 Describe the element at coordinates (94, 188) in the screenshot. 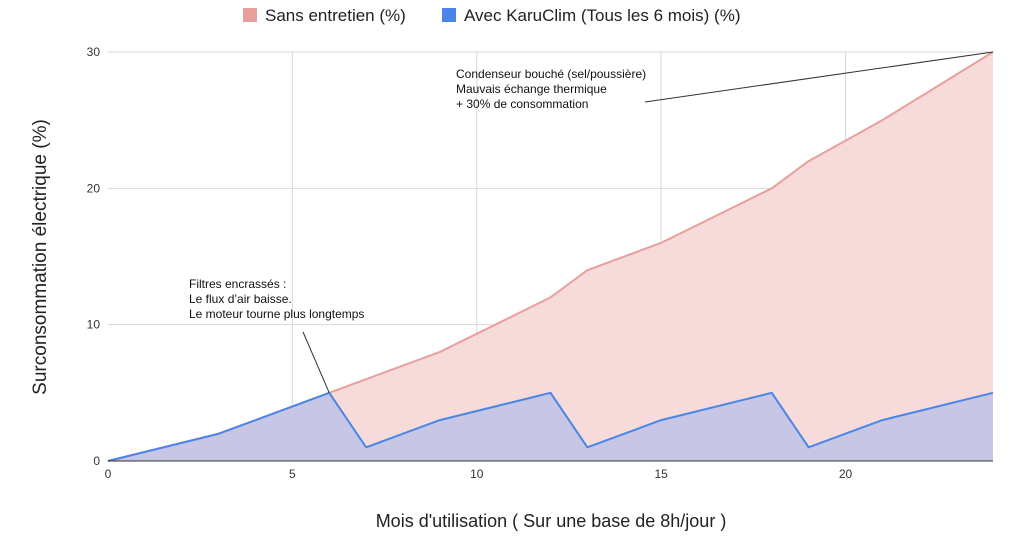

I see `y-tick-label: 20` at that location.